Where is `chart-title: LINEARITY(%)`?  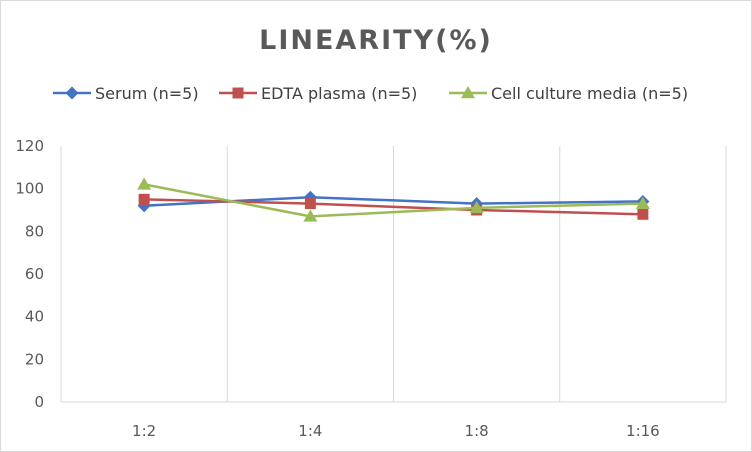
chart-title: LINEARITY(%) is located at coordinates (376, 40).